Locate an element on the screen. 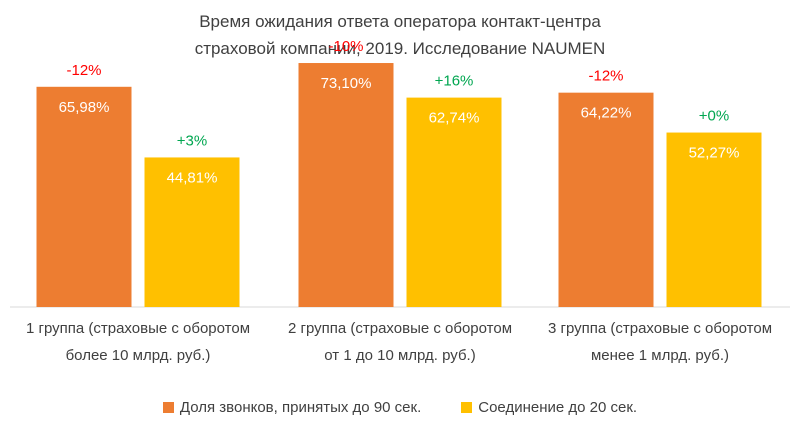 The width and height of the screenshot is (800, 428). value-label-s1-g2: 73,10% is located at coordinates (346, 83).